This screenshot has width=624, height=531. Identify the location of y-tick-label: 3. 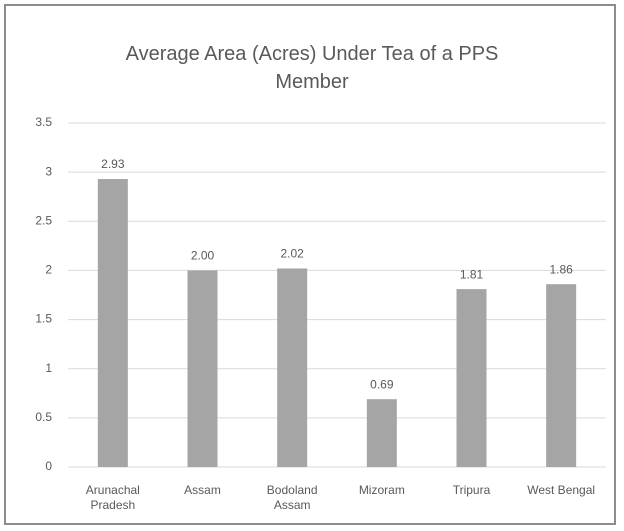
(48, 171).